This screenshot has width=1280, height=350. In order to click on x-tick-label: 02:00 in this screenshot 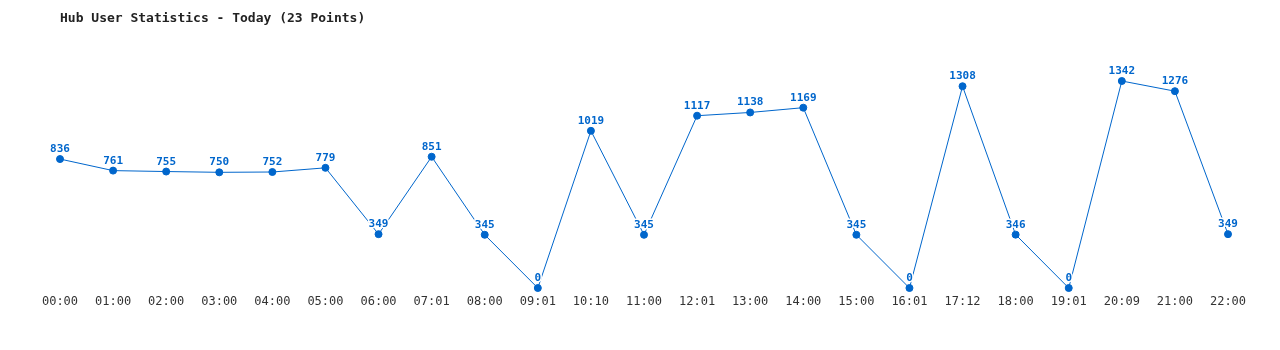, I will do `click(166, 300)`.